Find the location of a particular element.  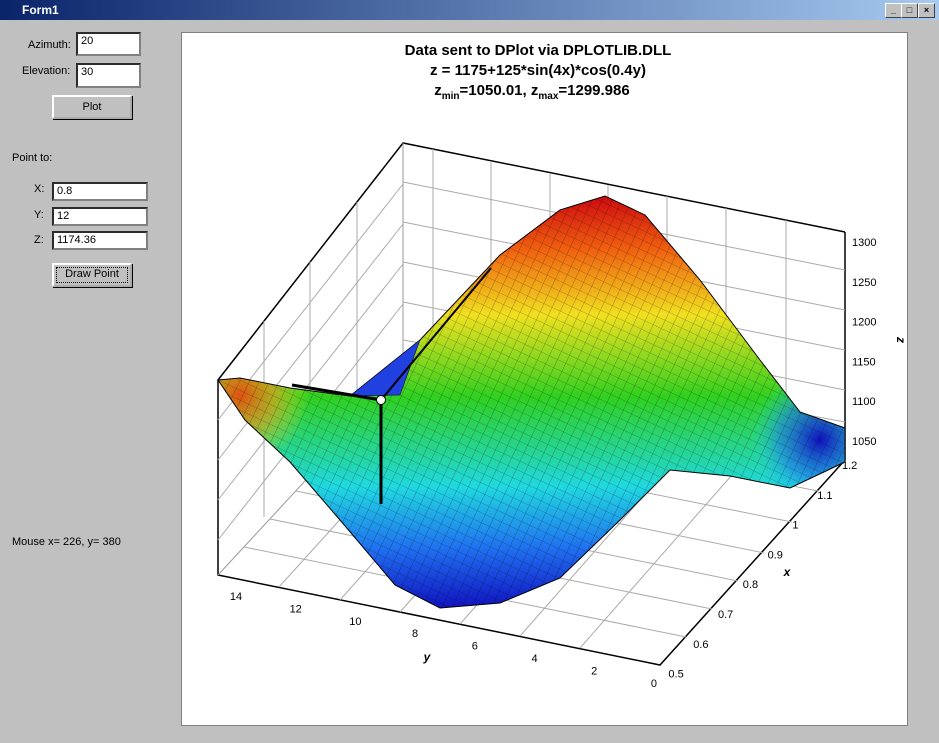

close-button: × is located at coordinates (926, 10).